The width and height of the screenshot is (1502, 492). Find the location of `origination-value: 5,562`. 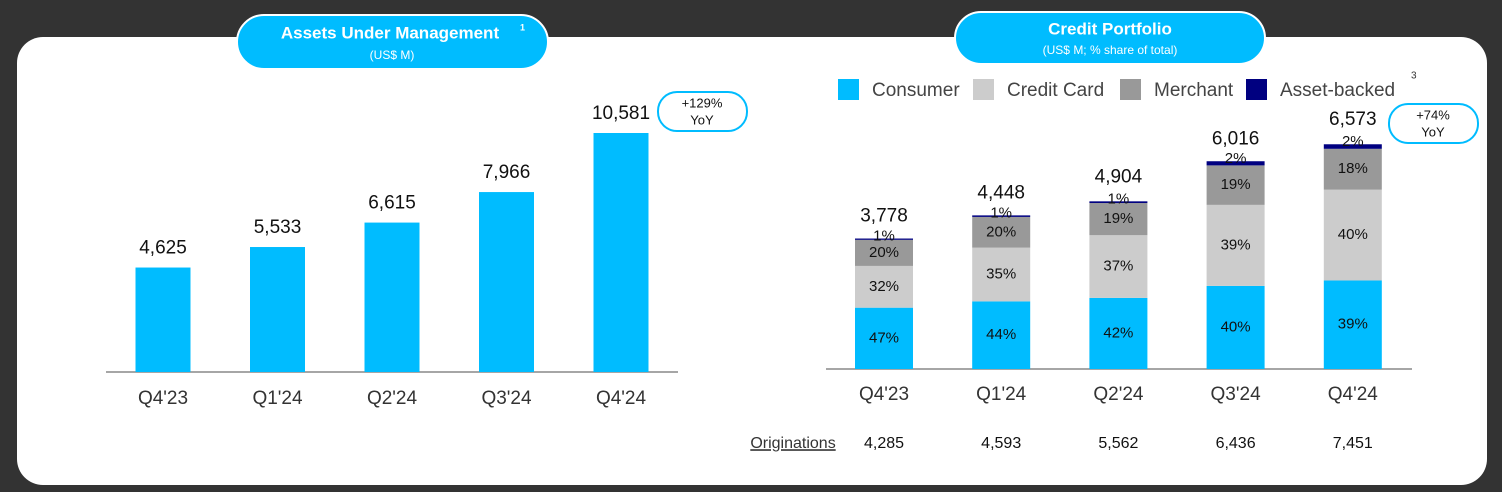

origination-value: 5,562 is located at coordinates (1118, 443).